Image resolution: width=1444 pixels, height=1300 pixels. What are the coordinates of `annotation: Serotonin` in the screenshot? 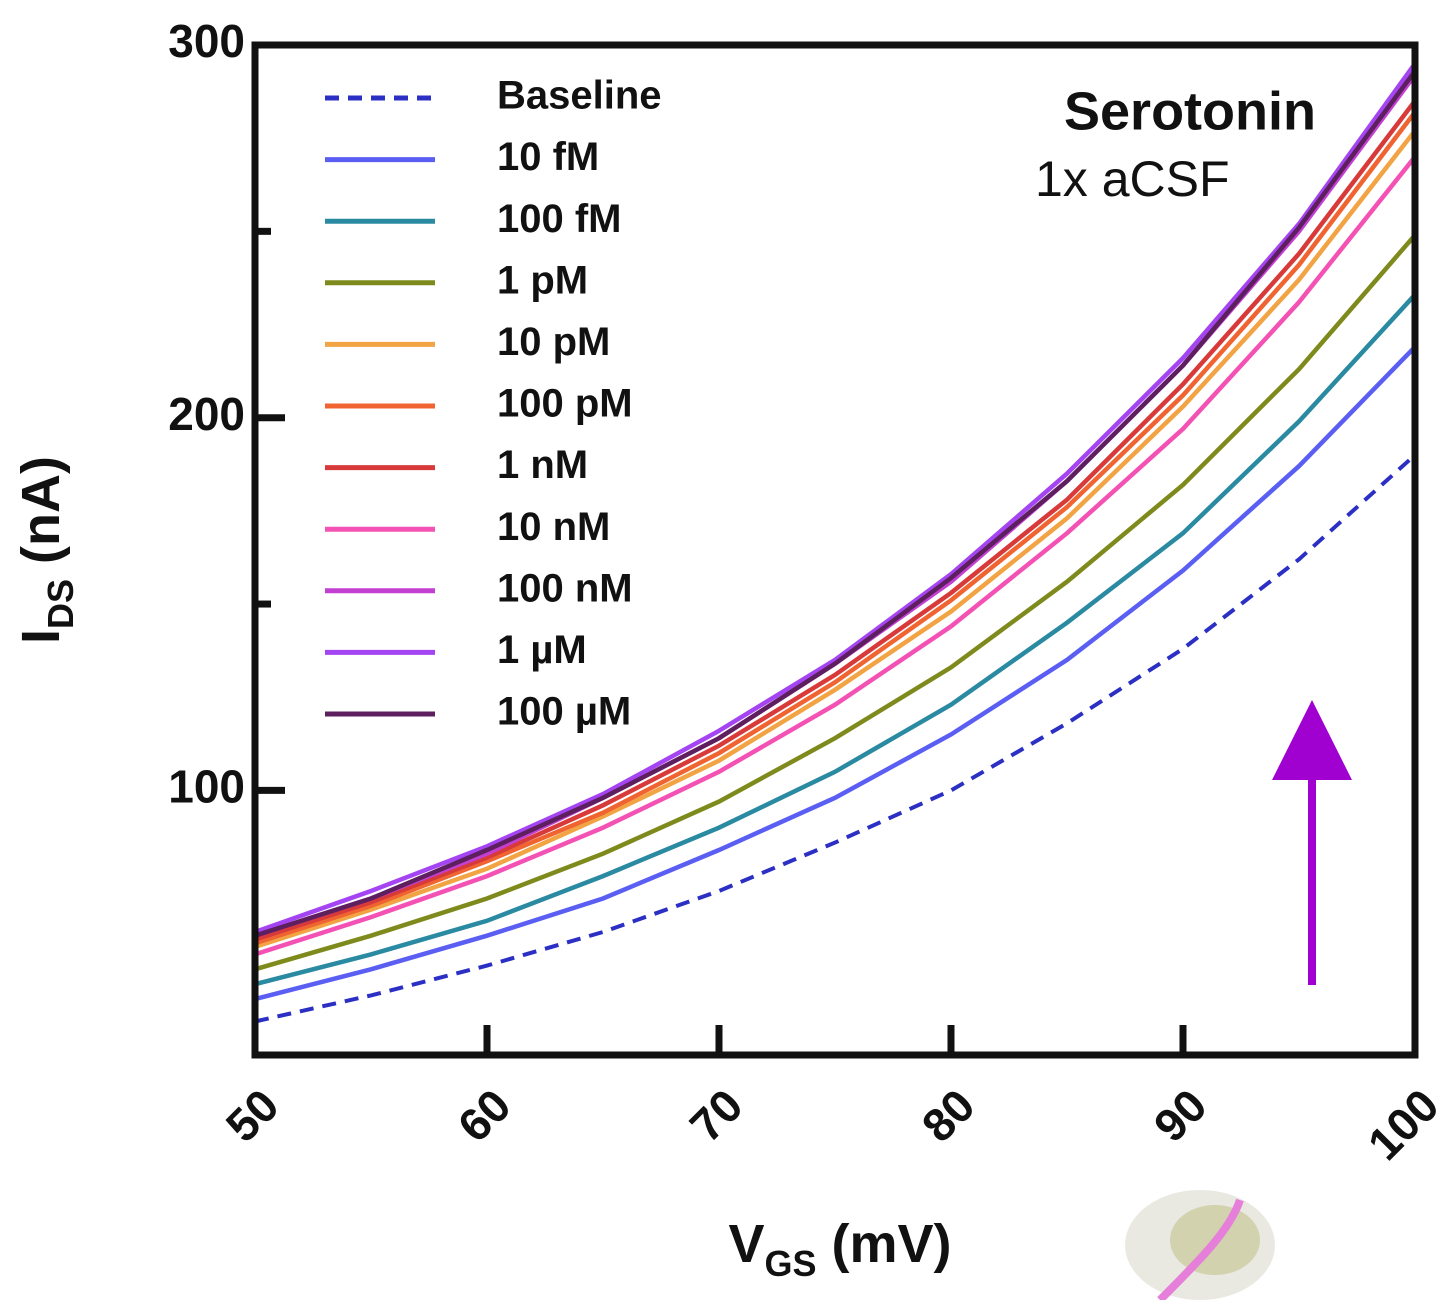 It's located at (1190, 111).